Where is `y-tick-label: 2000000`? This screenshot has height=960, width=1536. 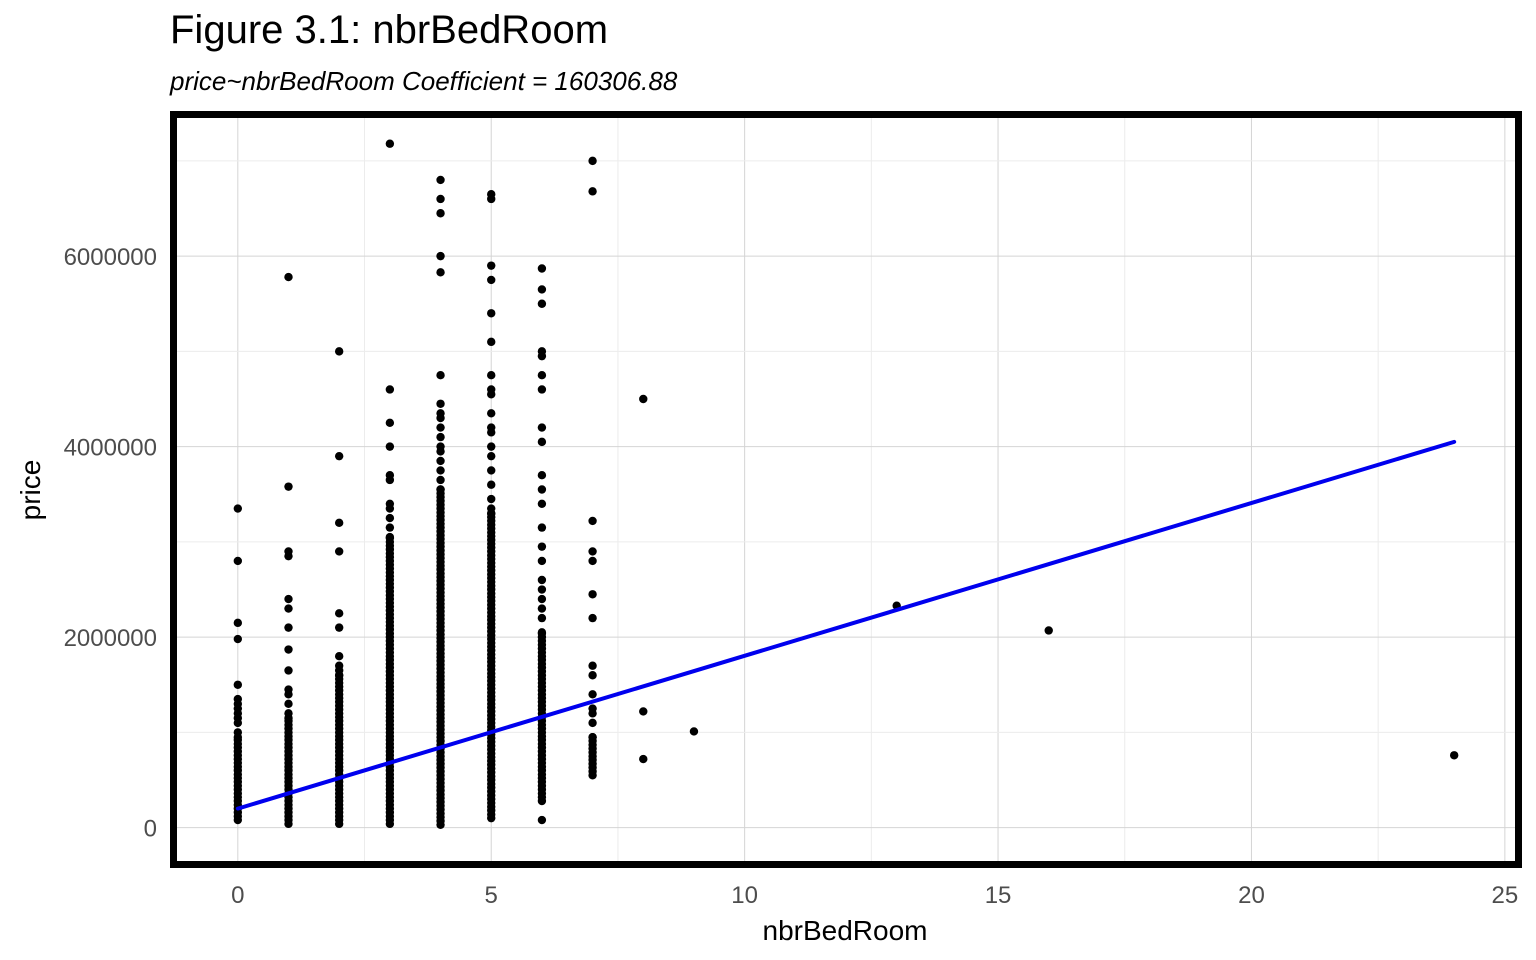
y-tick-label: 2000000 is located at coordinates (110, 638).